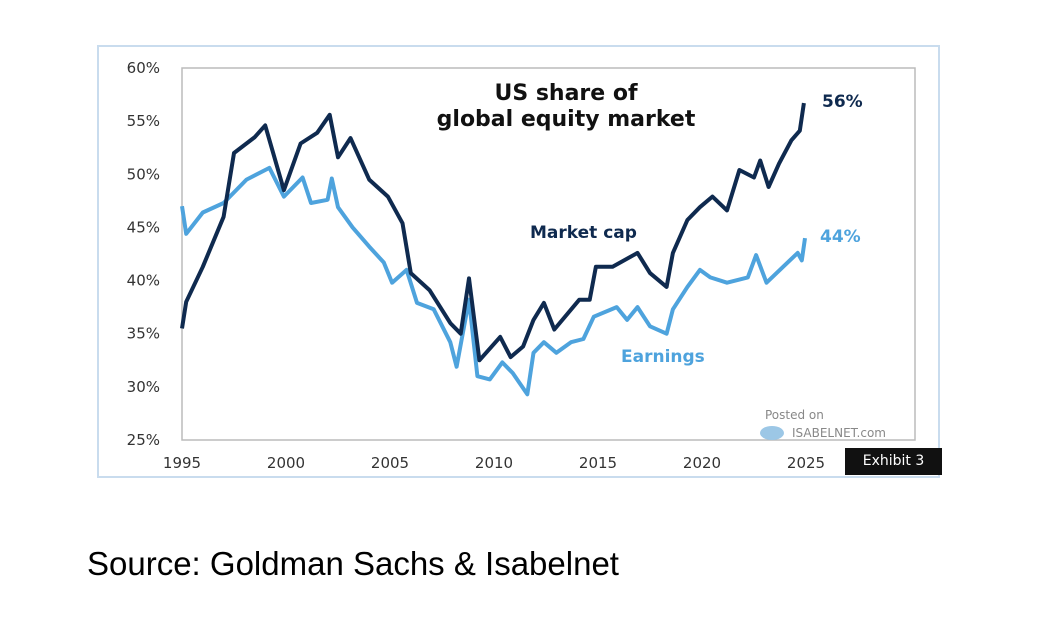 The width and height of the screenshot is (1042, 632). I want to click on earnings-label: Earnings, so click(663, 357).